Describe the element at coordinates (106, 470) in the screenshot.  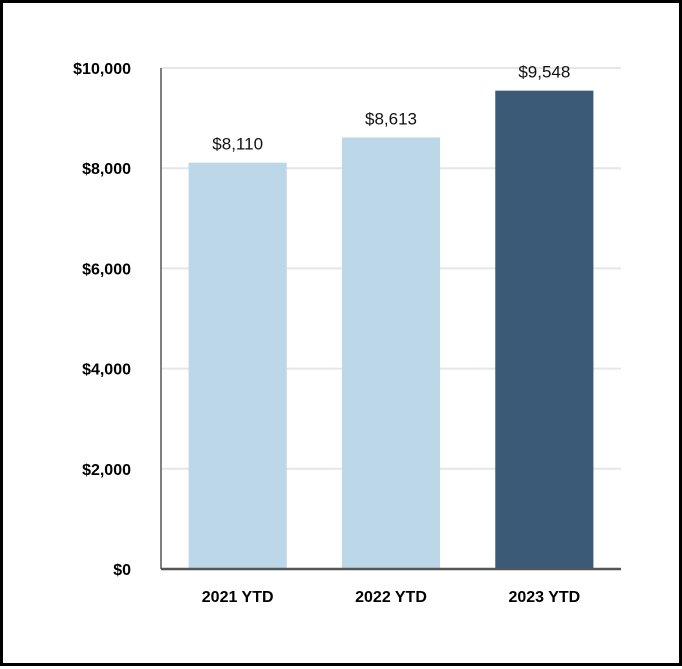
I see `y-tick-label: $2,000` at that location.